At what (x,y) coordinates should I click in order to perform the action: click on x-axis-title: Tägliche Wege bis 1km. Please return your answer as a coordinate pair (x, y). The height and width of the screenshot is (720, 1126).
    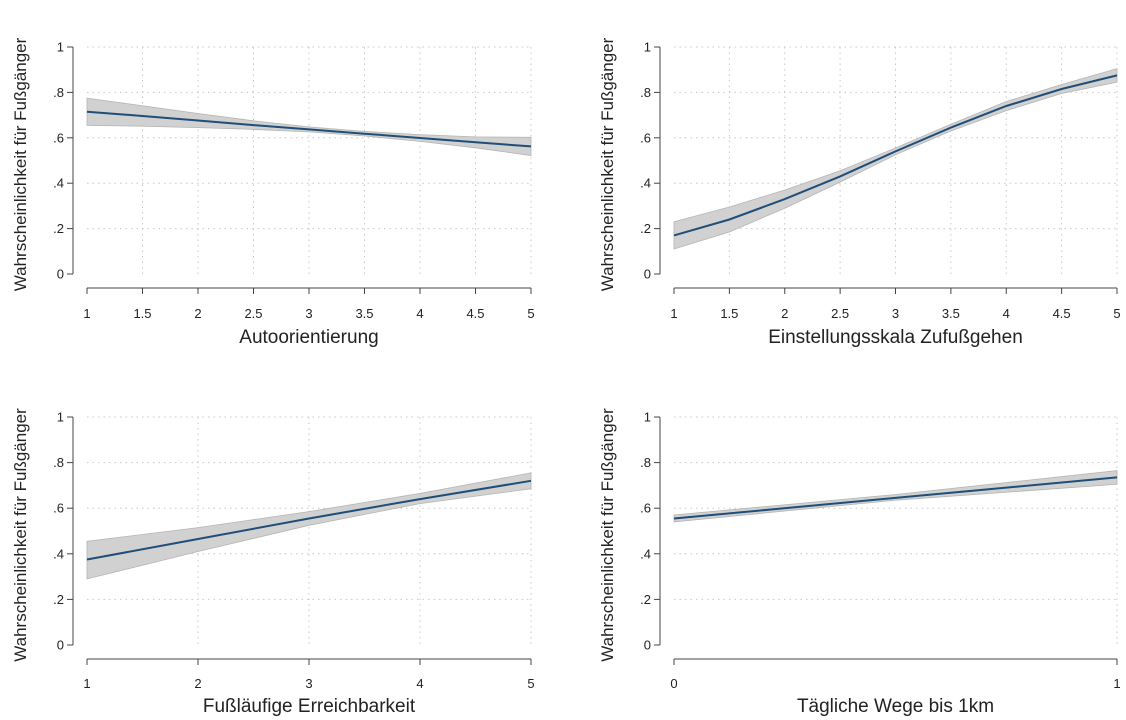
    Looking at the image, I should click on (895, 706).